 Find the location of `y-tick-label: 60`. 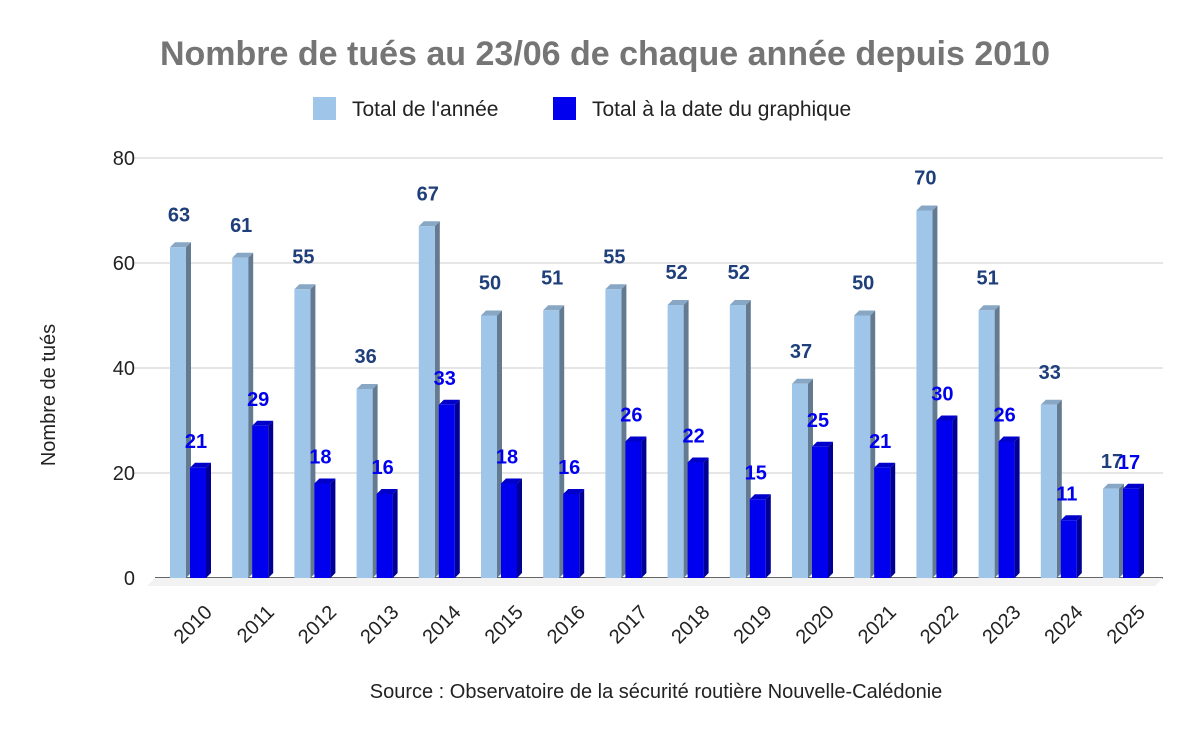

y-tick-label: 60 is located at coordinates (124, 264).